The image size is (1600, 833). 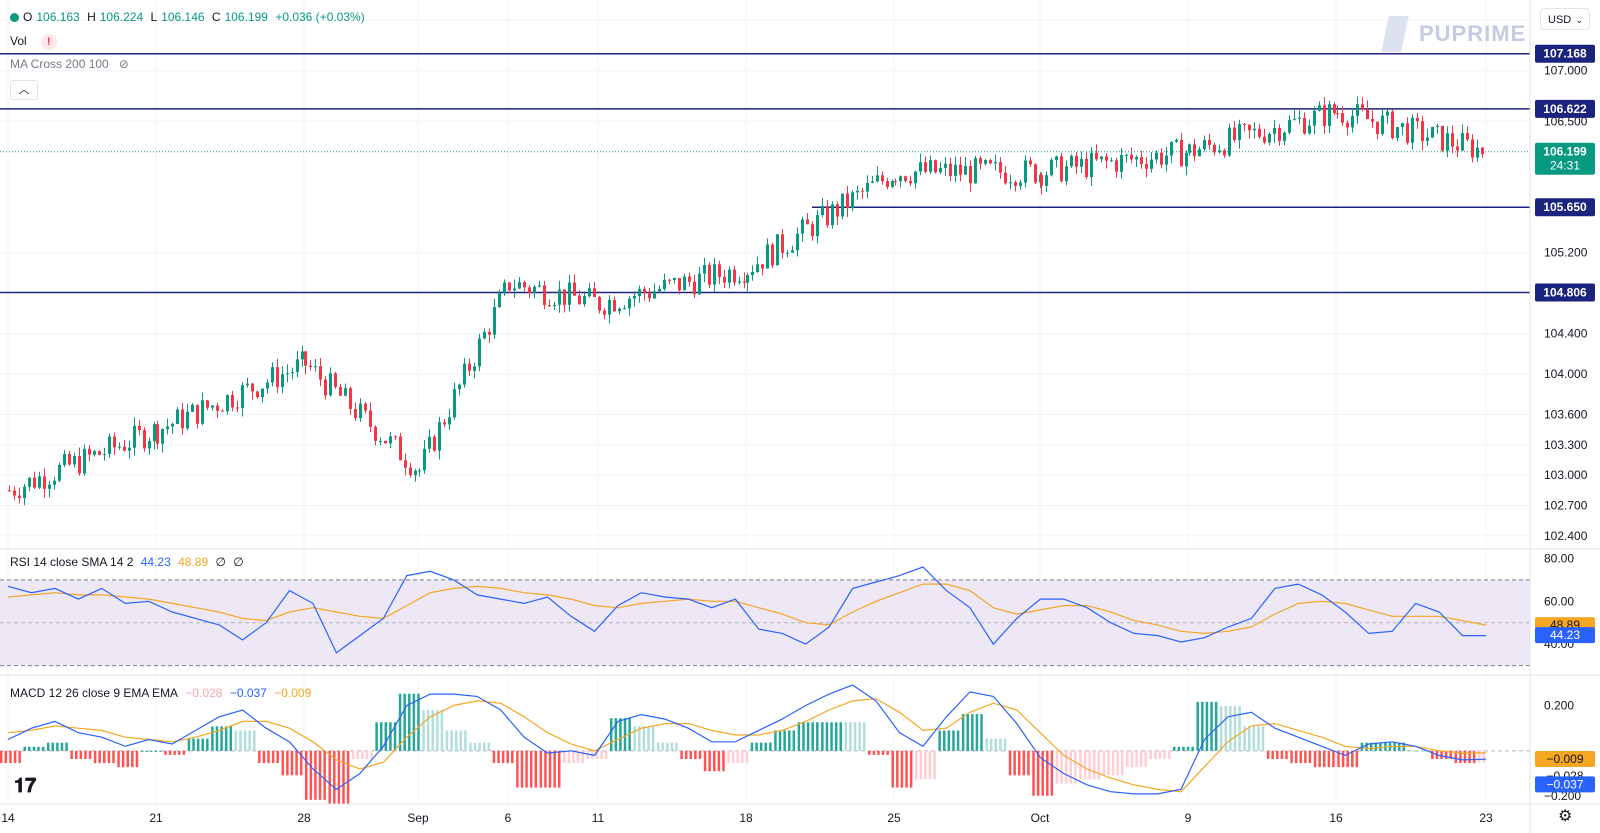 I want to click on macd-line, so click(x=747, y=739).